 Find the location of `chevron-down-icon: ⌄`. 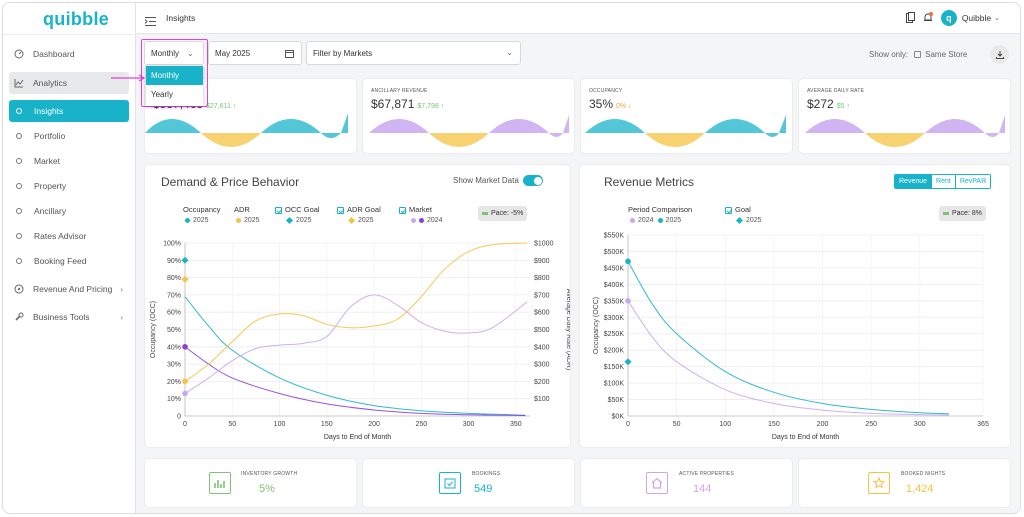

chevron-down-icon: ⌄ is located at coordinates (509, 52).